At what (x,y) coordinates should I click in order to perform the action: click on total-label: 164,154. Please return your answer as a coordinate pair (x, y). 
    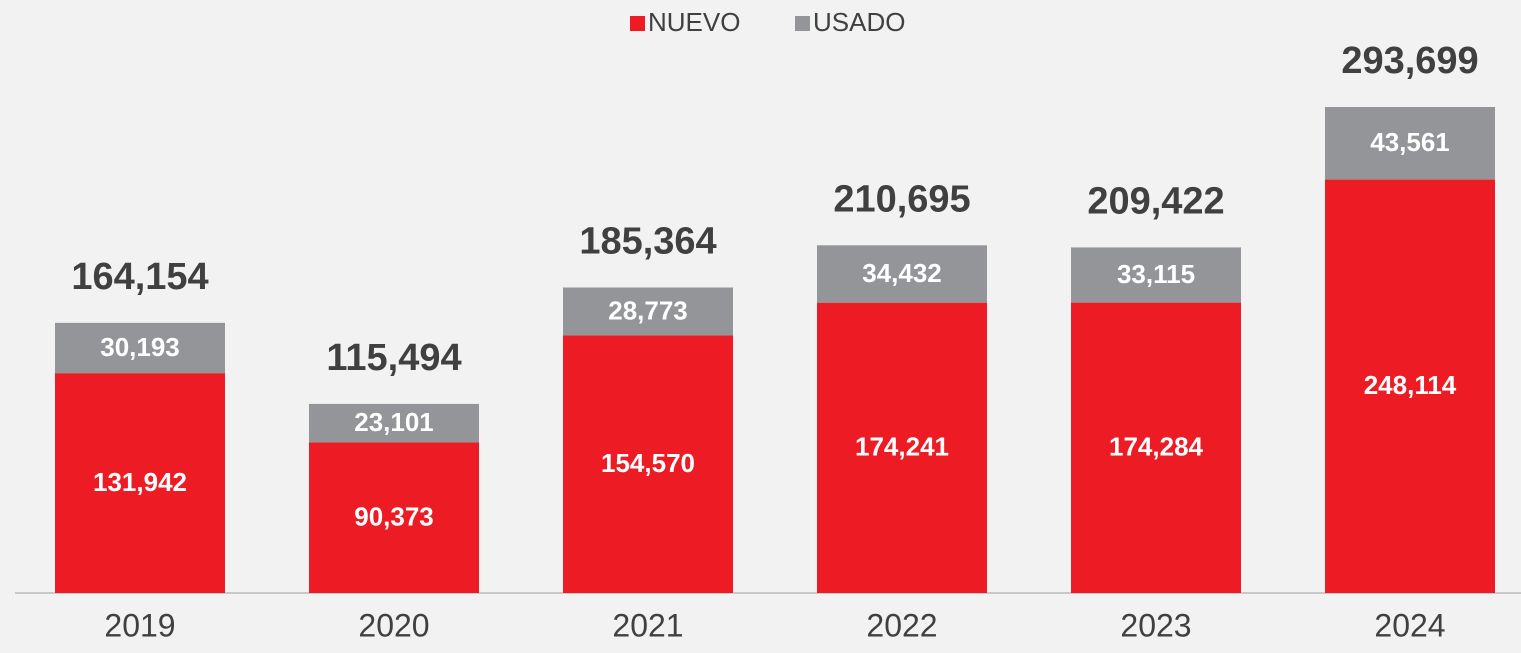
    Looking at the image, I should click on (139, 277).